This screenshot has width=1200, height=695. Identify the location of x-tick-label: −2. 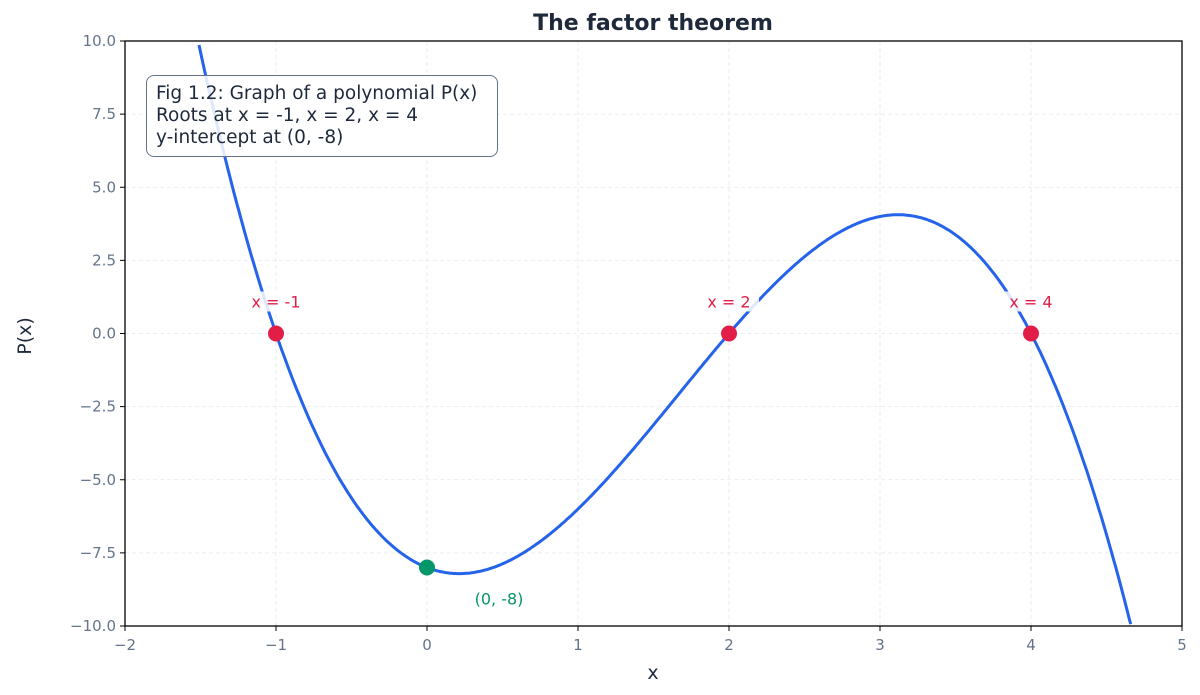
(125, 645).